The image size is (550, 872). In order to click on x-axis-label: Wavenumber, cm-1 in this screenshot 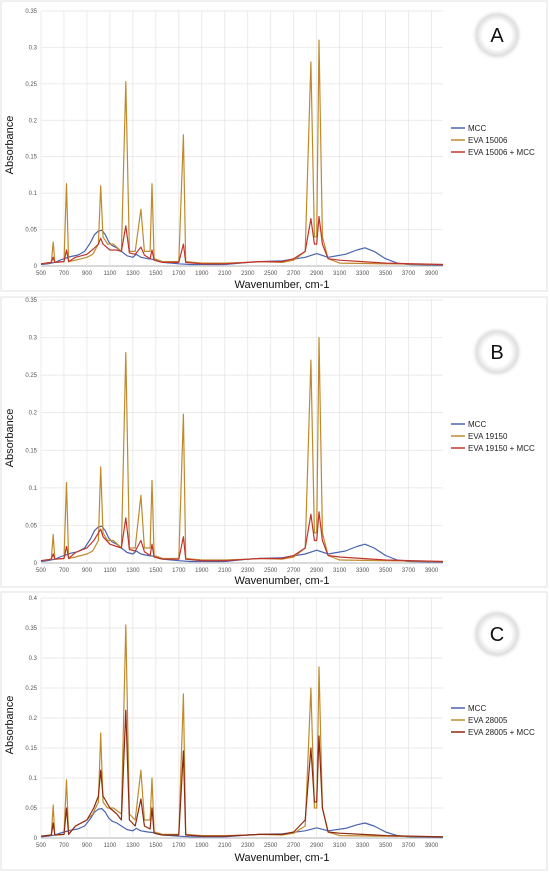, I will do `click(282, 285)`.